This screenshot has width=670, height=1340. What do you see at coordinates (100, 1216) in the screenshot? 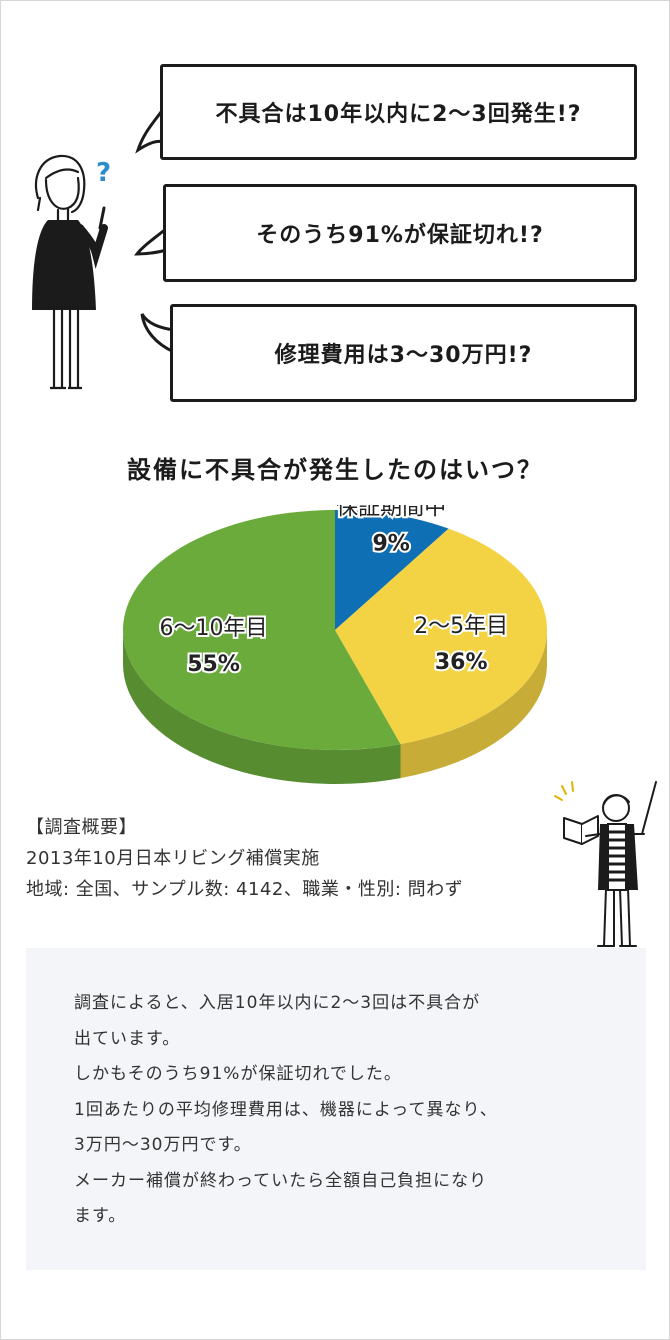
I see `summary-line-7: ます。` at bounding box center [100, 1216].